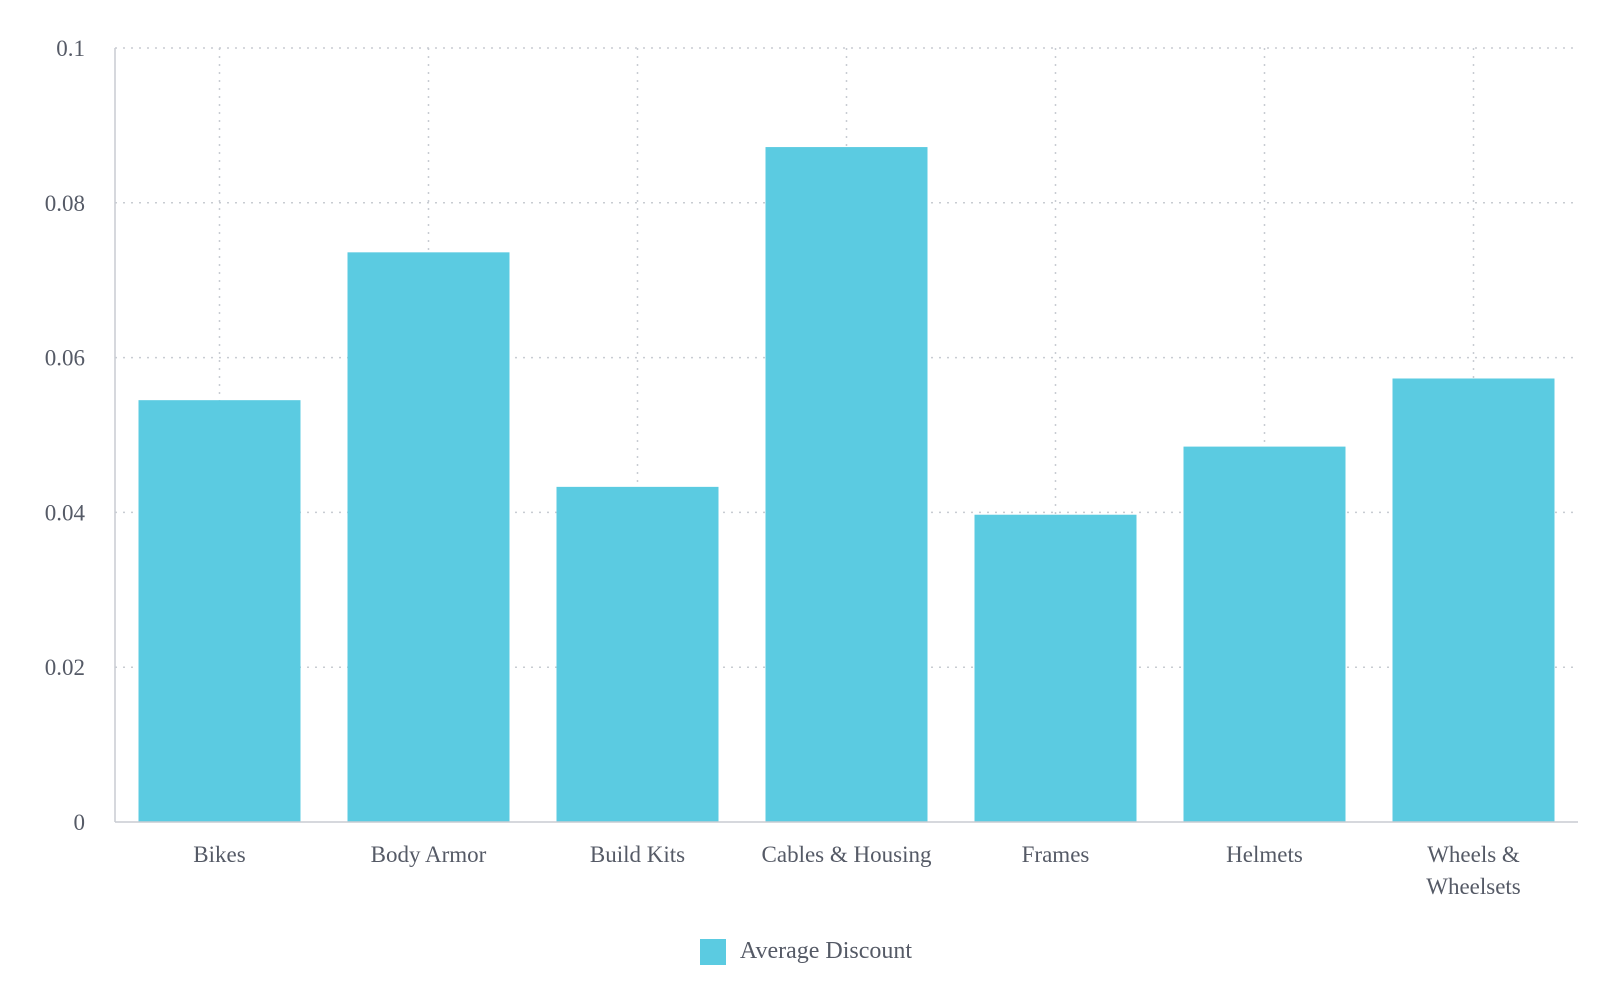 The height and width of the screenshot is (996, 1612). Describe the element at coordinates (1264, 854) in the screenshot. I see `x-tick-label: Helmets` at that location.